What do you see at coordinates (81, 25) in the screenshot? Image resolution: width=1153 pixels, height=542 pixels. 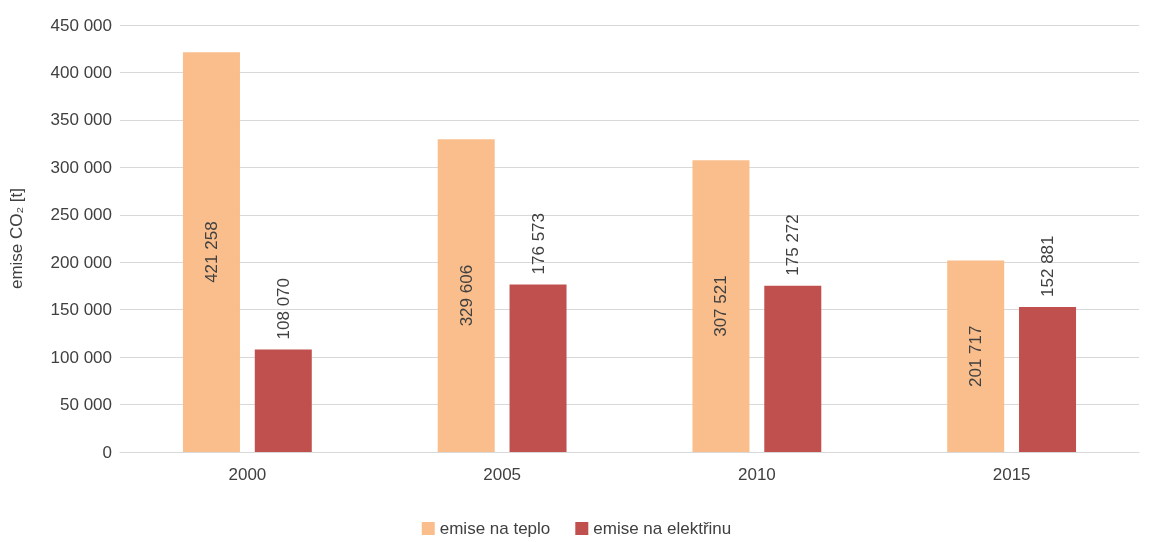 I see `y-tick-label: 450 000` at bounding box center [81, 25].